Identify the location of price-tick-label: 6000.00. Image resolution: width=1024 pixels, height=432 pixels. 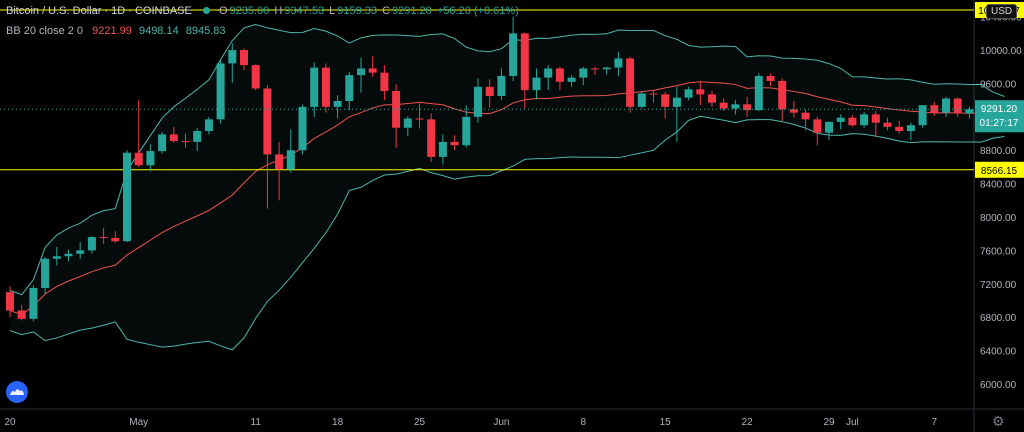
(998, 385).